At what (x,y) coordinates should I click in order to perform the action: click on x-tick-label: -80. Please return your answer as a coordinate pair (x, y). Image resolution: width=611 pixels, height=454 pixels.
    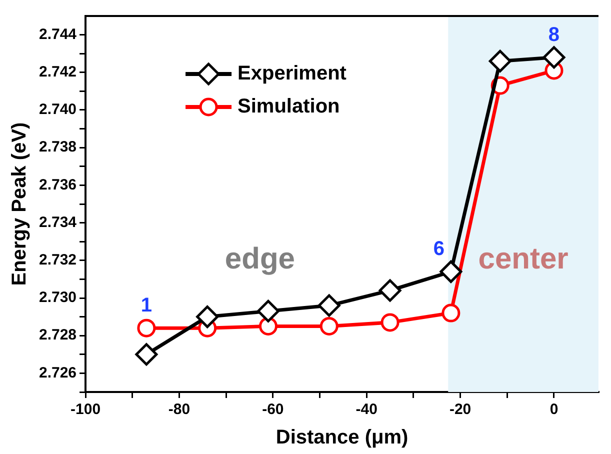
    Looking at the image, I should click on (179, 409).